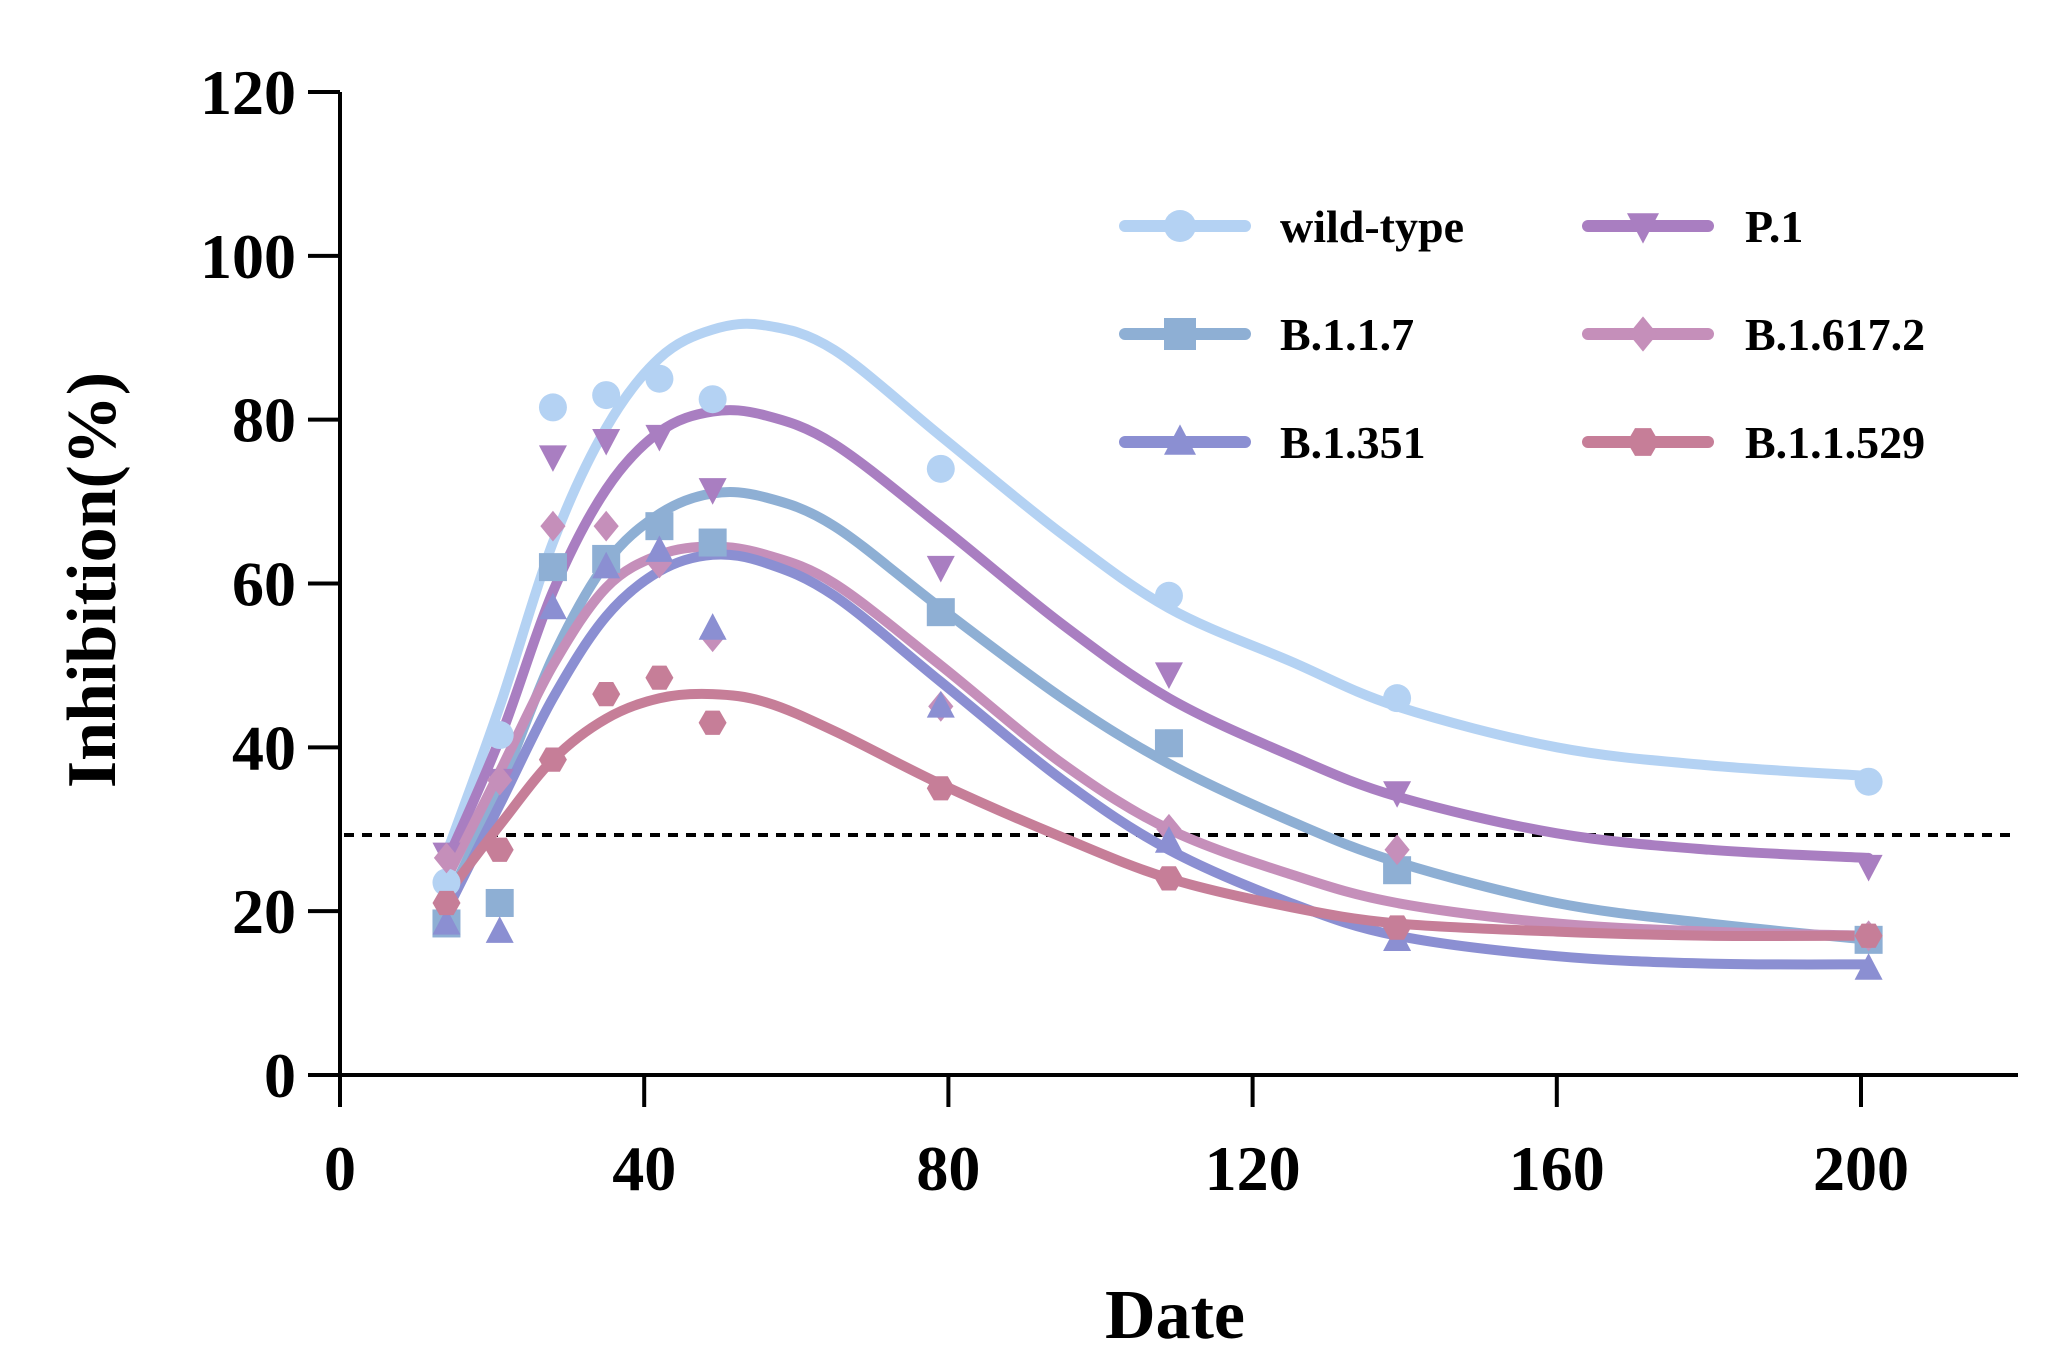 This screenshot has width=2054, height=1370. I want to click on legend-label-b-1-1-529: B.1.1.529, so click(1835, 442).